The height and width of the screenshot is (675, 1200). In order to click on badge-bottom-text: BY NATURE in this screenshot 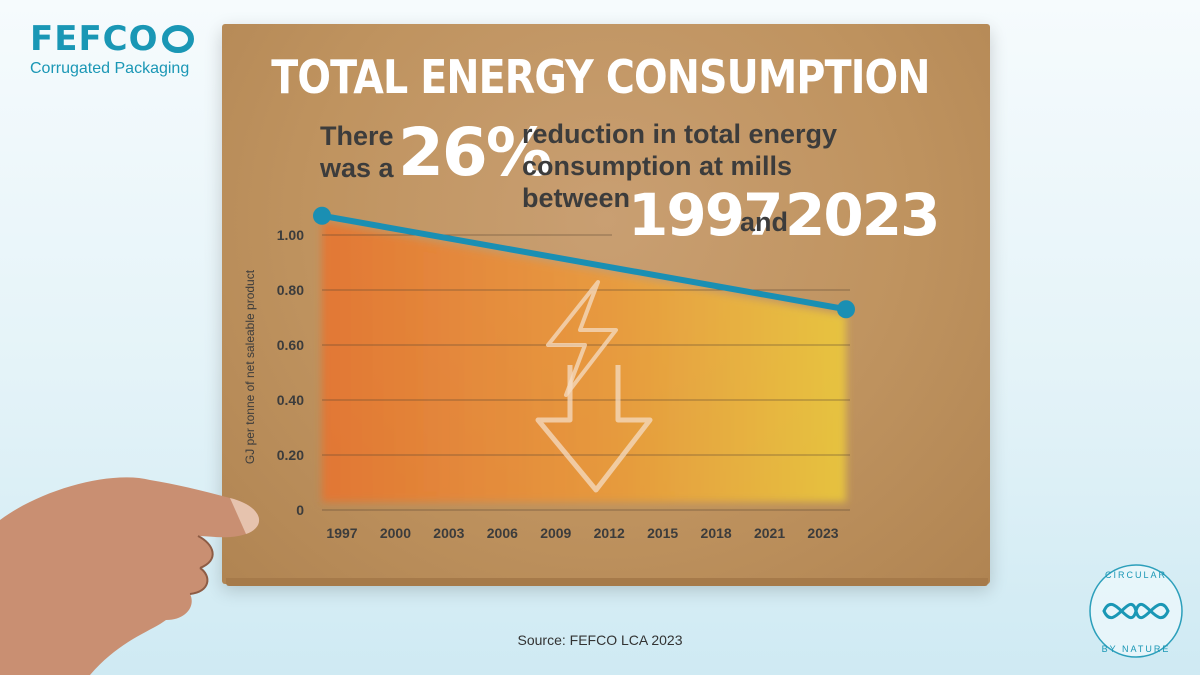, I will do `click(1136, 649)`.